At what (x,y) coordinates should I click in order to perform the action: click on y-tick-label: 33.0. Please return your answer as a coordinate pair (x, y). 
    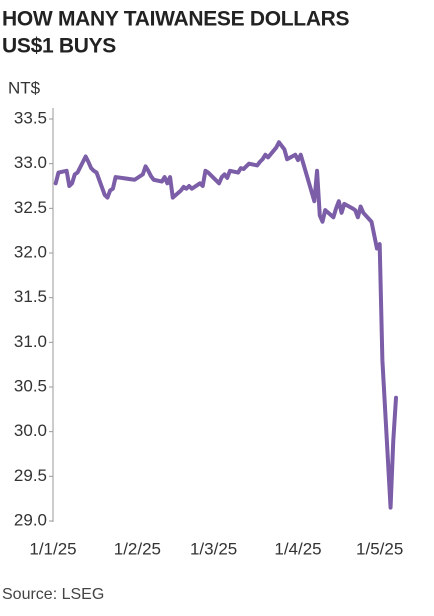
    Looking at the image, I should click on (30, 162).